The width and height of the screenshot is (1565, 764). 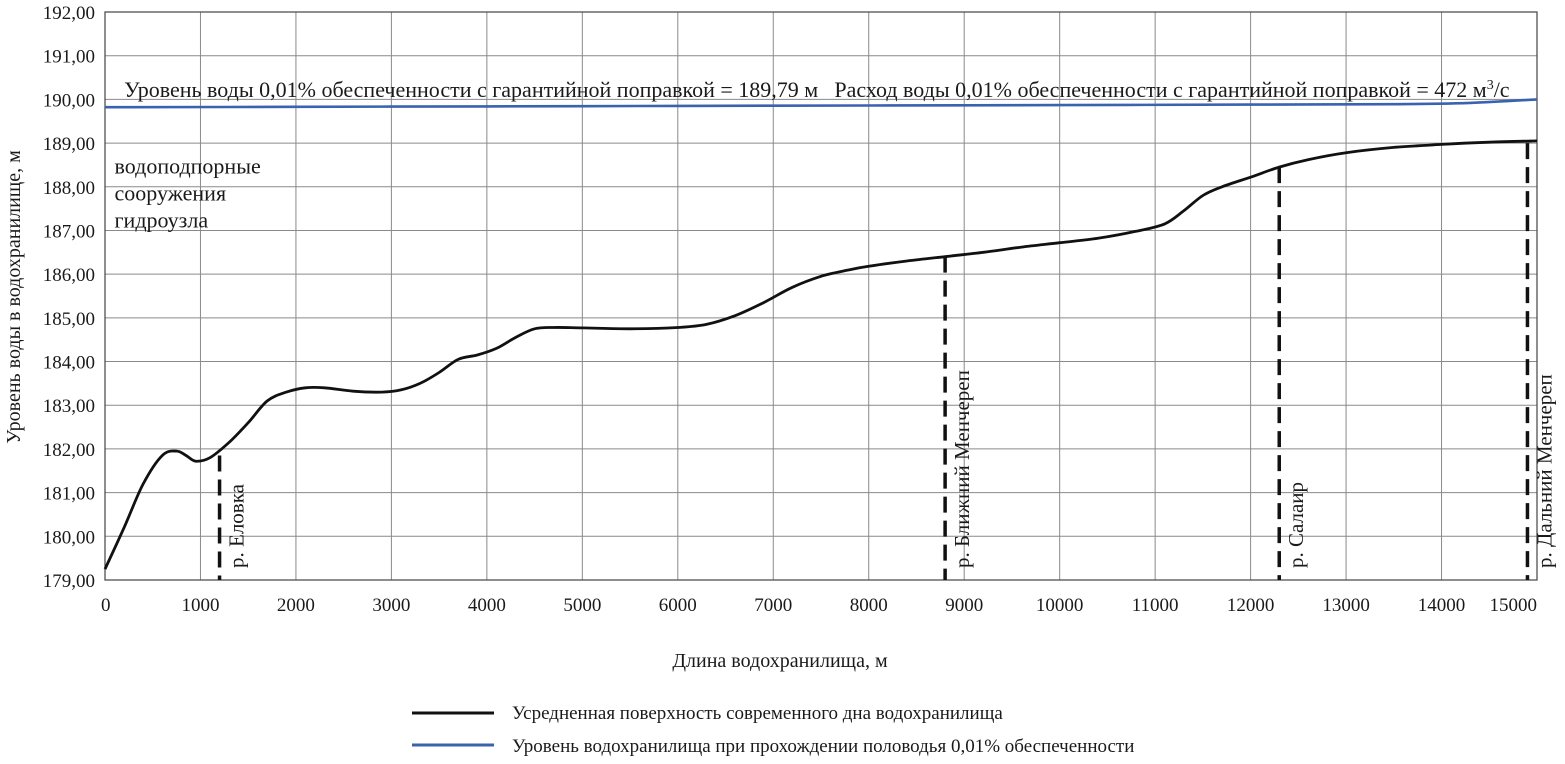 I want to click on y-tick-label: 180,00, so click(x=69, y=537).